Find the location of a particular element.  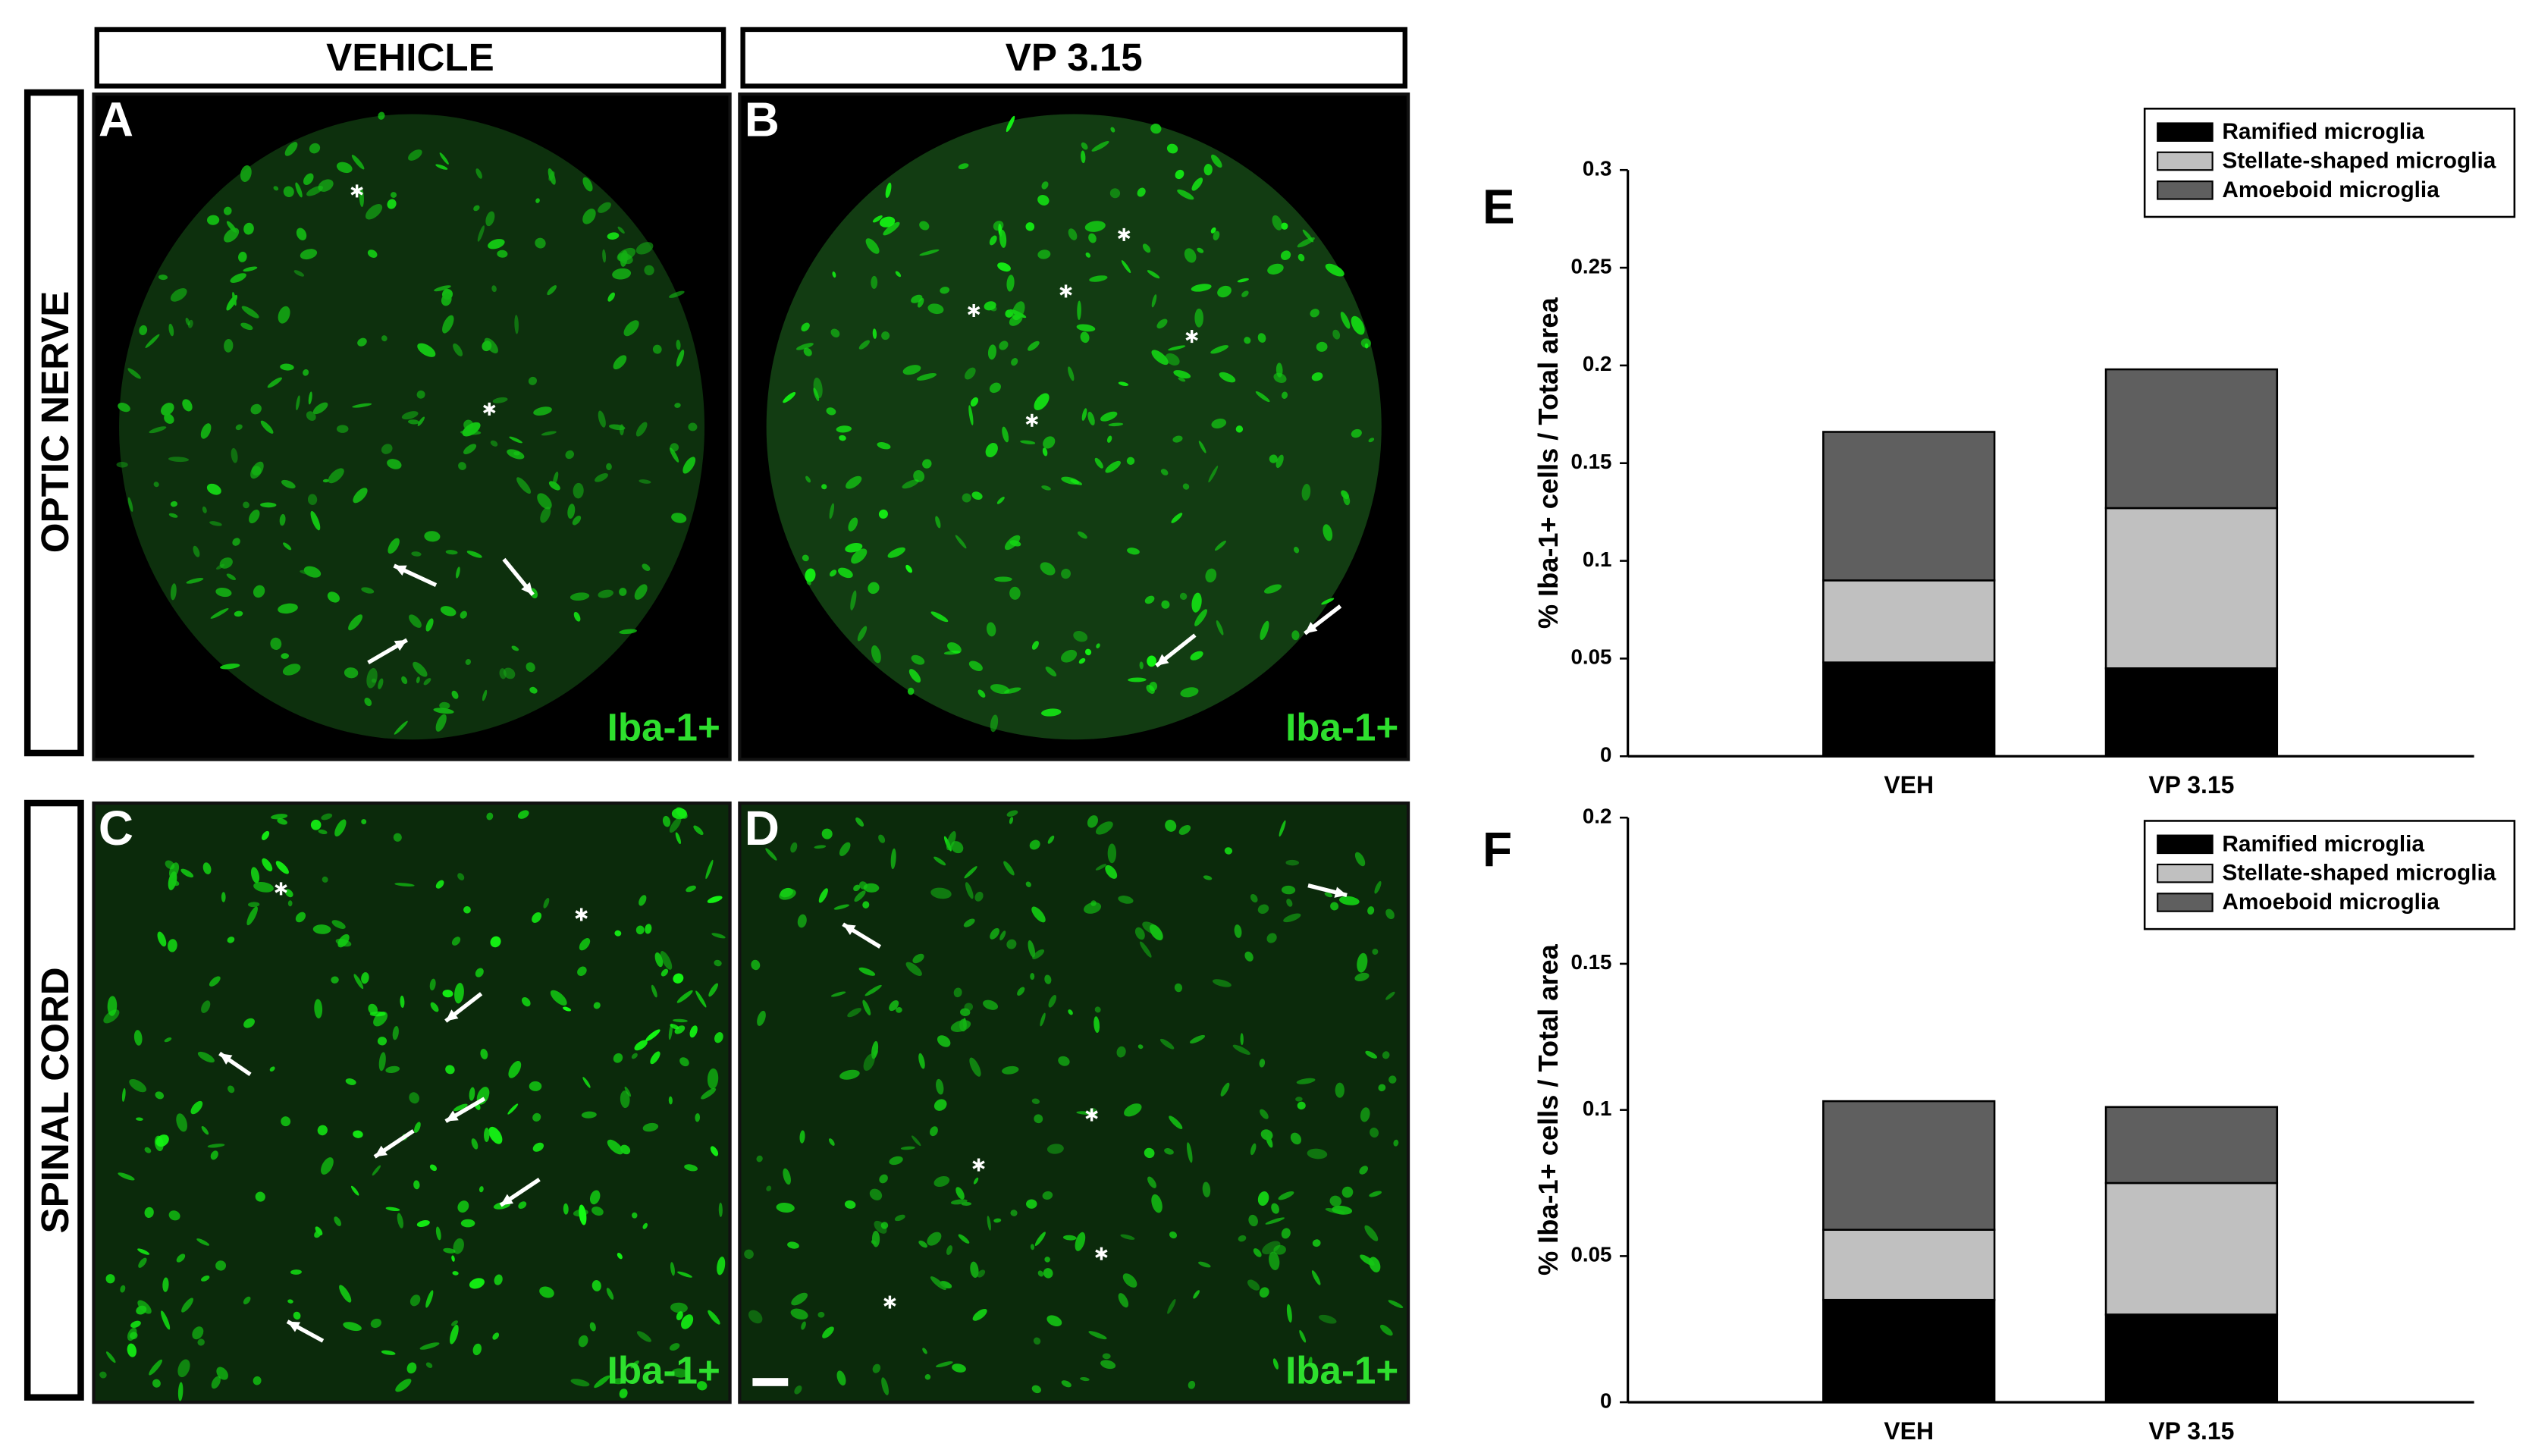

arrow-head is located at coordinates (1162, 660).